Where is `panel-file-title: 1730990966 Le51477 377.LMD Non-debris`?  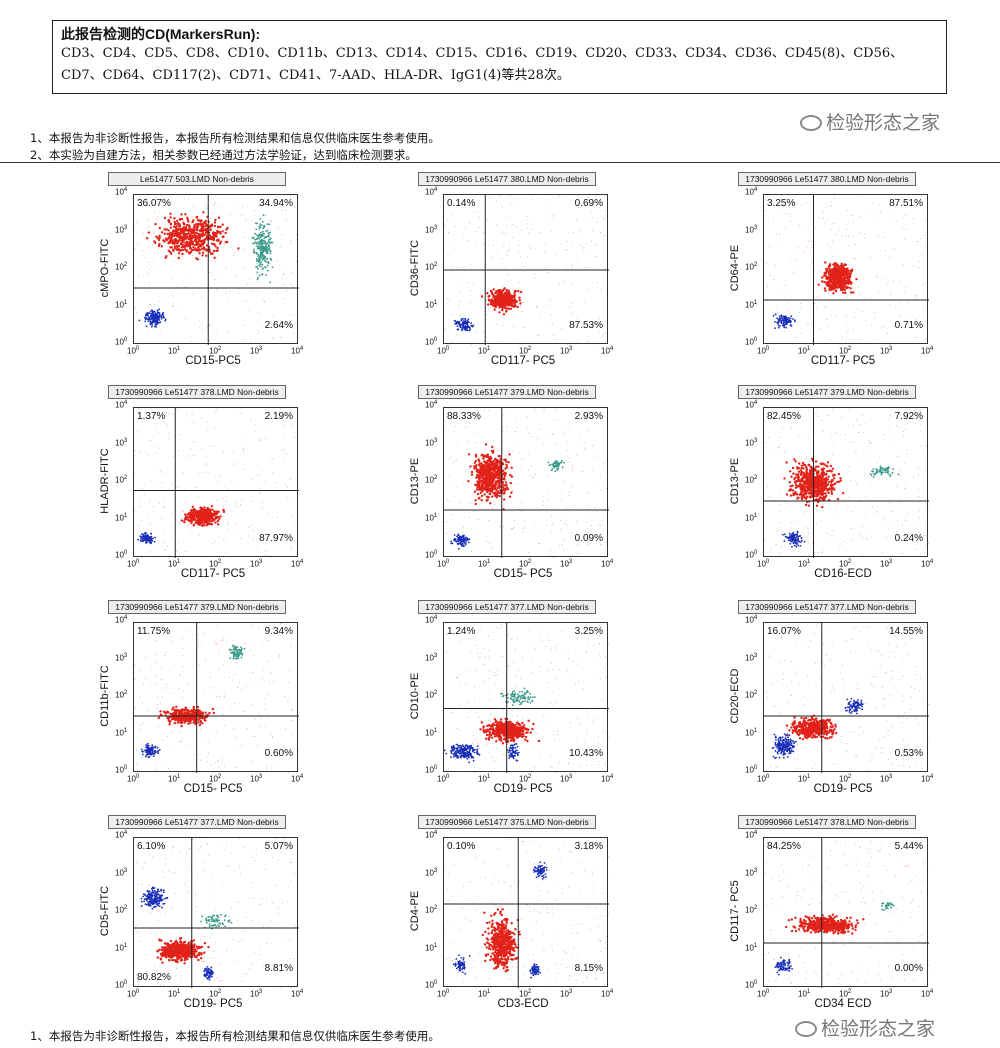 panel-file-title: 1730990966 Le51477 377.LMD Non-debris is located at coordinates (197, 822).